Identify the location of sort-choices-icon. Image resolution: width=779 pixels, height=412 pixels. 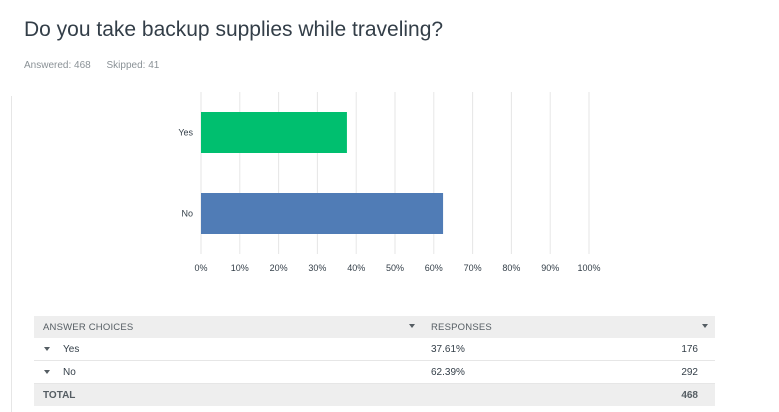
(412, 326).